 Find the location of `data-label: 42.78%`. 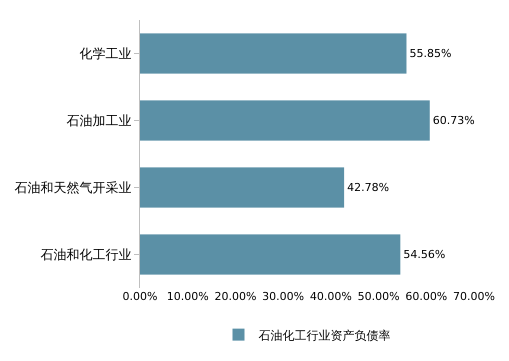

data-label: 42.78% is located at coordinates (368, 187).